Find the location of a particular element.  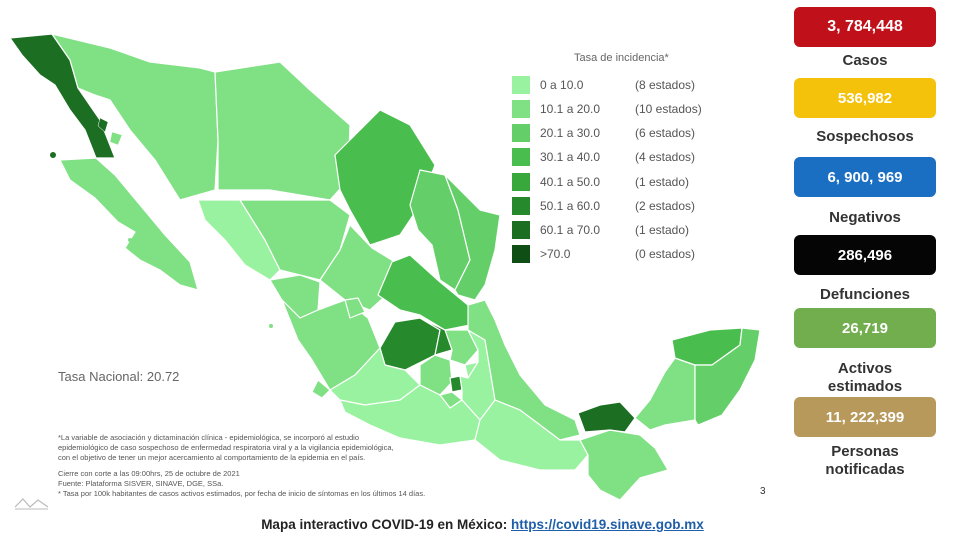

stat-notificadas-value: 11, 222,399 is located at coordinates (865, 417).